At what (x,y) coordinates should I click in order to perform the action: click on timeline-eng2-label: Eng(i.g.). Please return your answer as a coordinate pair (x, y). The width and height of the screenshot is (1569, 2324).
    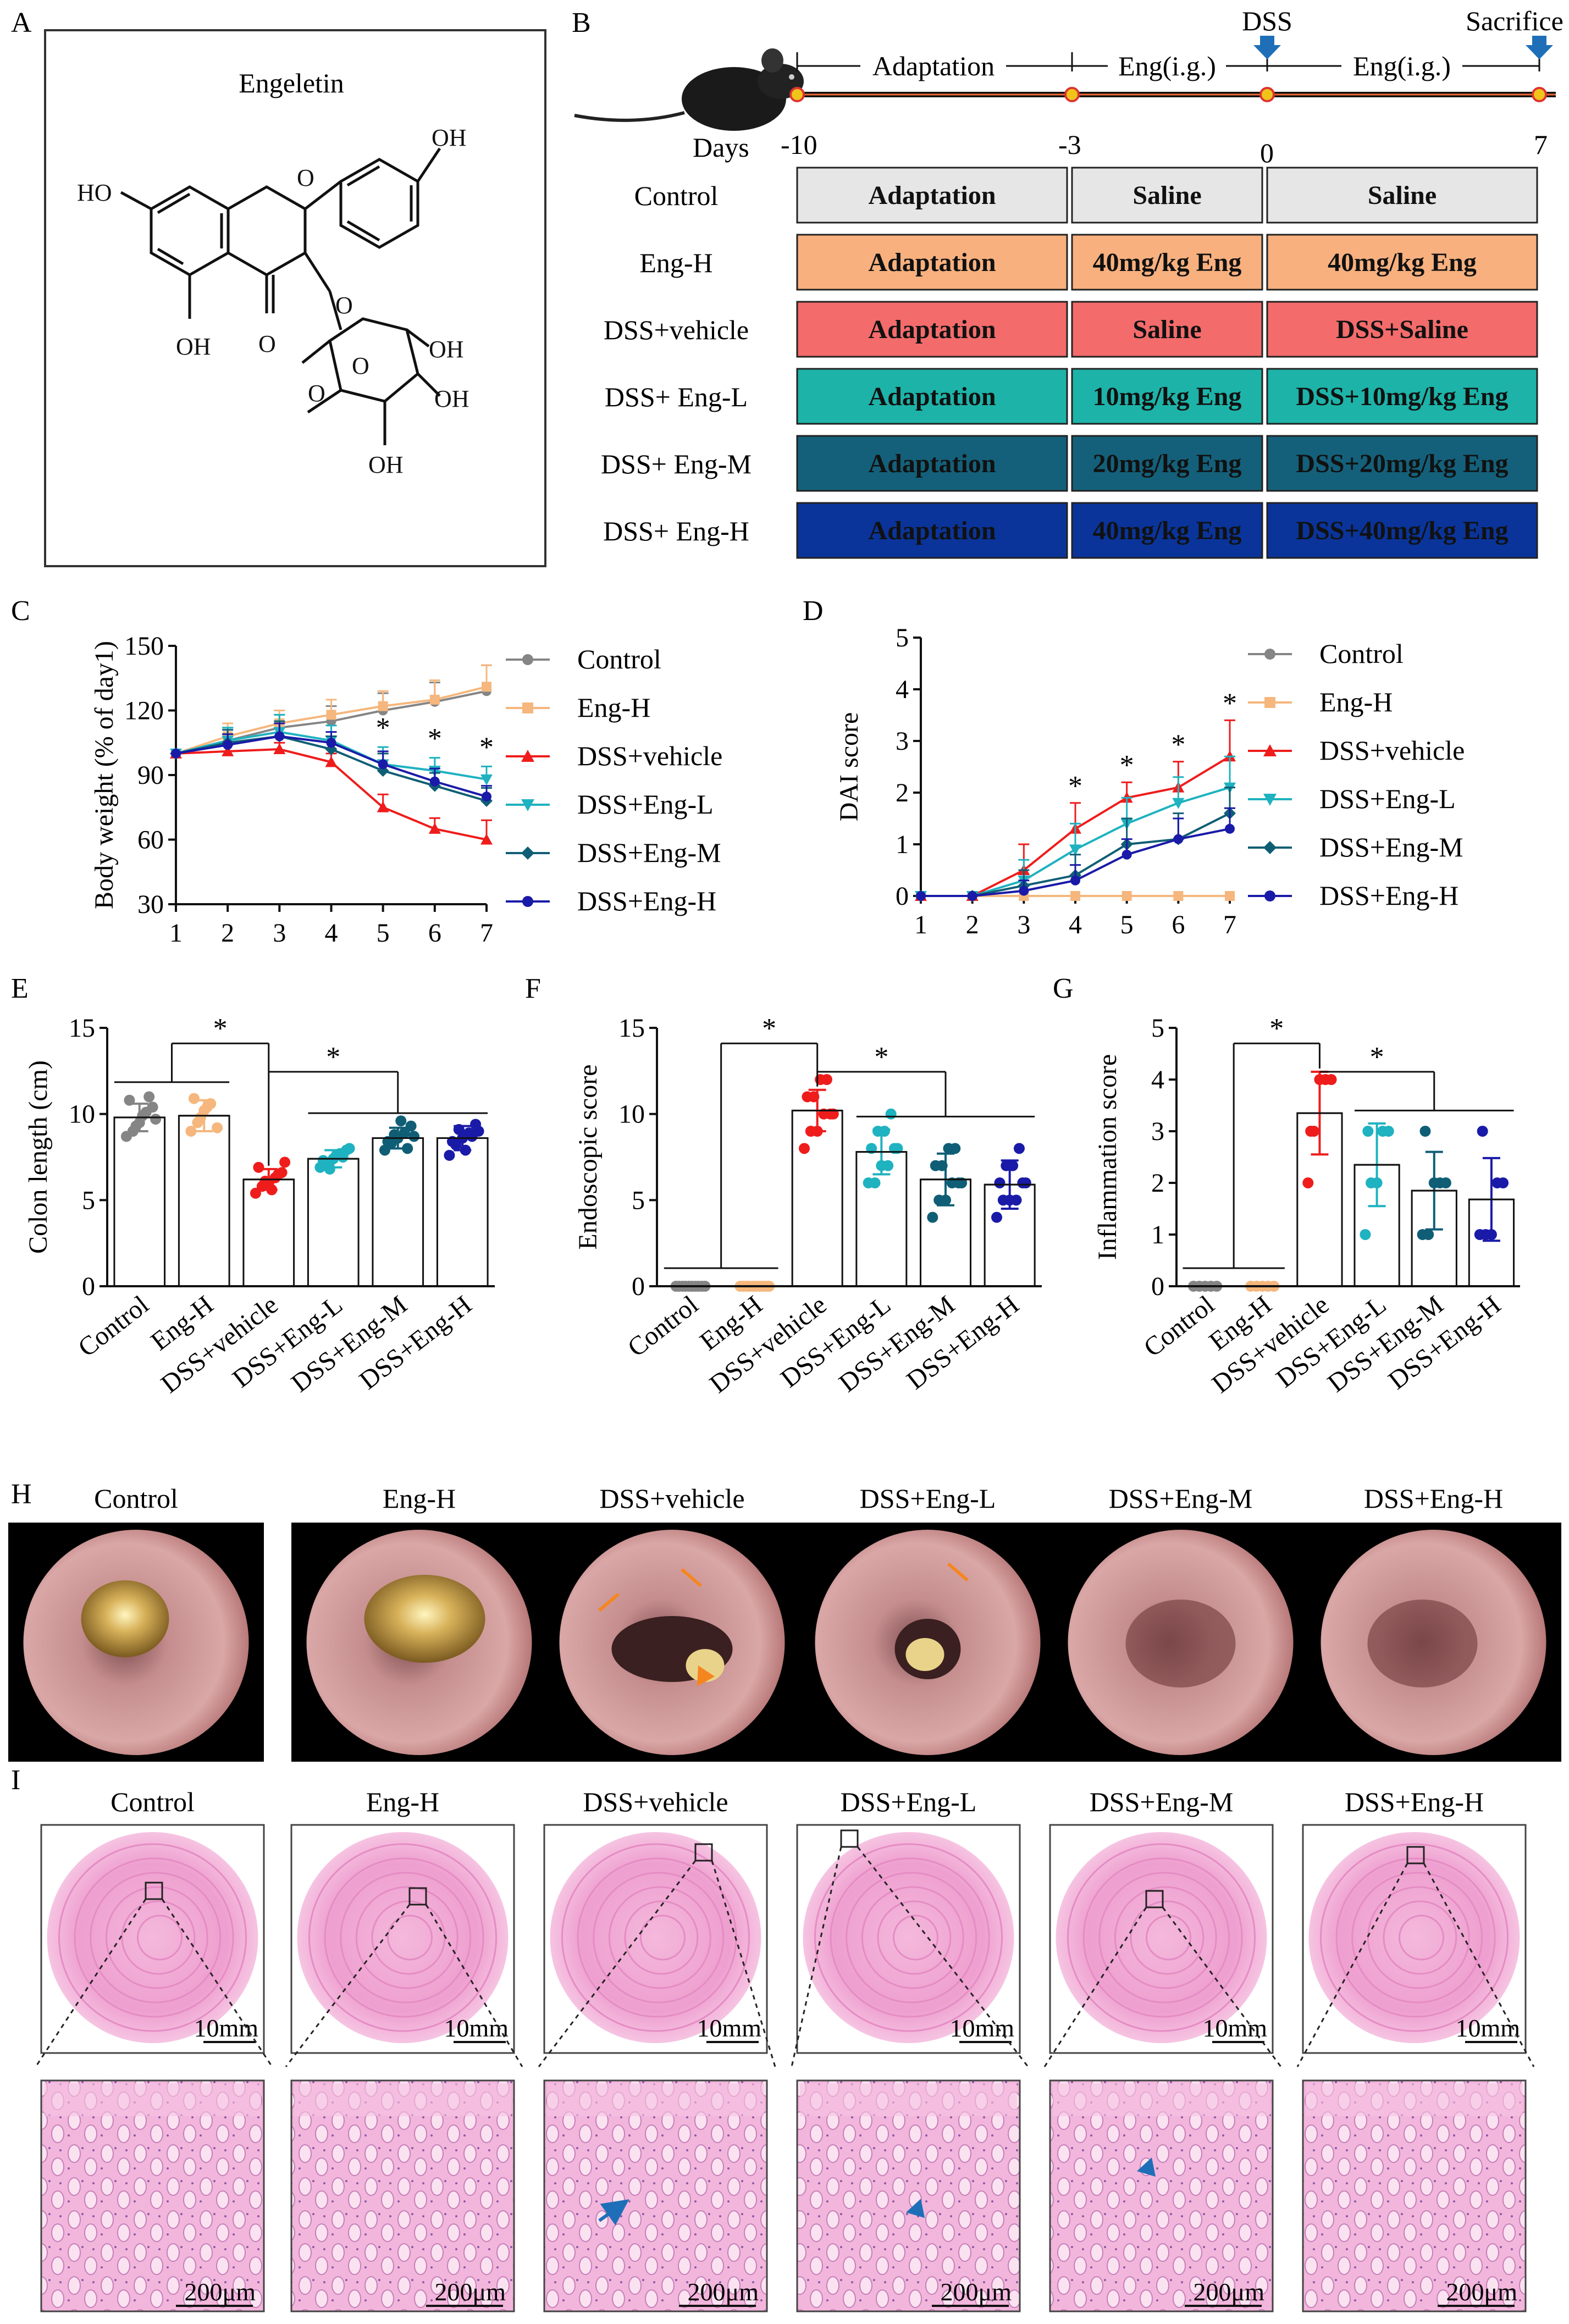
    Looking at the image, I should click on (1402, 66).